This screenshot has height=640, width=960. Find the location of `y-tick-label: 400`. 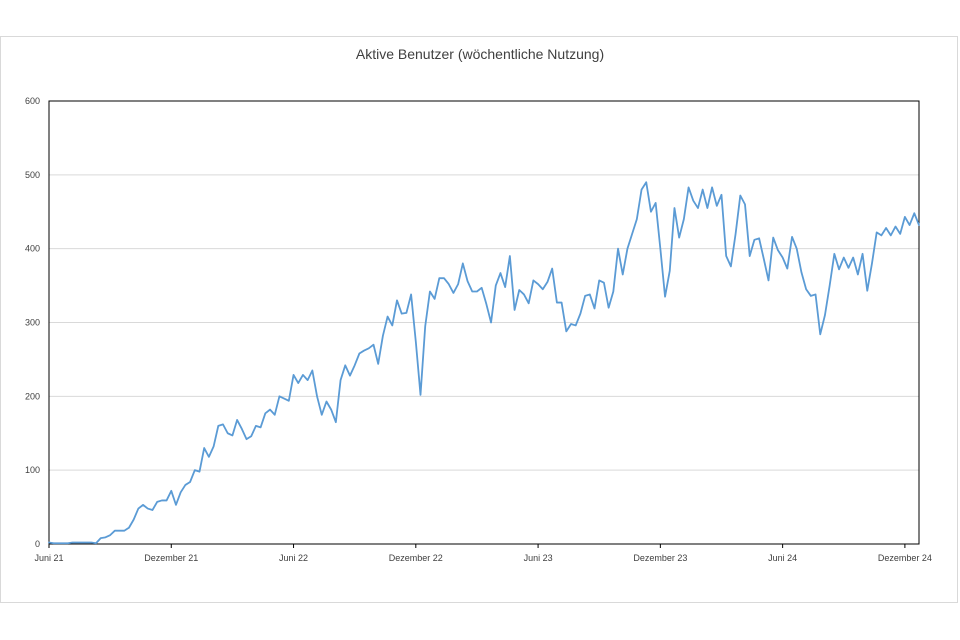

y-tick-label: 400 is located at coordinates (32, 249).